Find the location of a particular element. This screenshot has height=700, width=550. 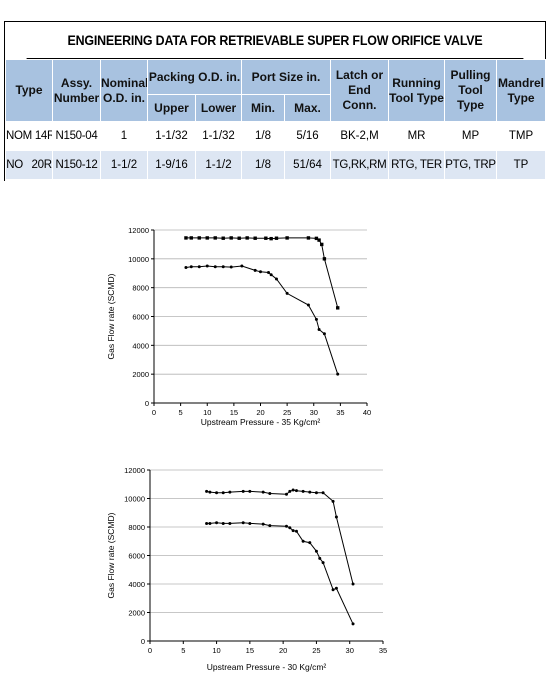

cell-mandrel: TP is located at coordinates (521, 165).